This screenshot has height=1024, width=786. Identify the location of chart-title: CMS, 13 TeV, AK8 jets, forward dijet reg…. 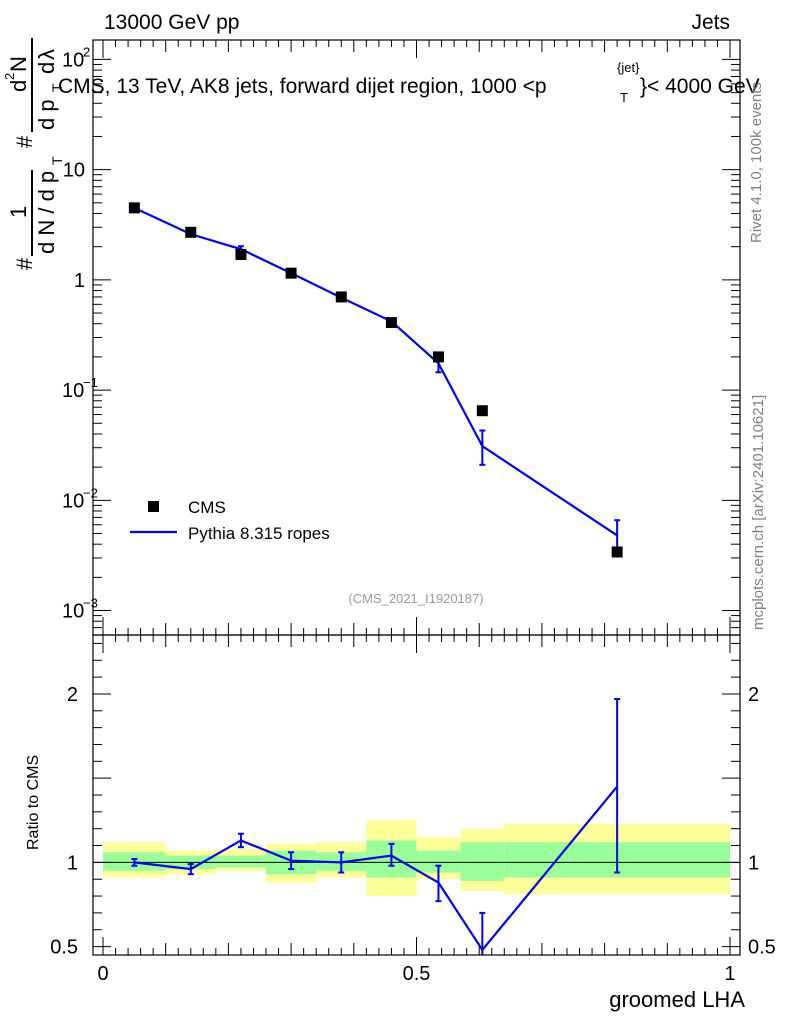
(409, 82).